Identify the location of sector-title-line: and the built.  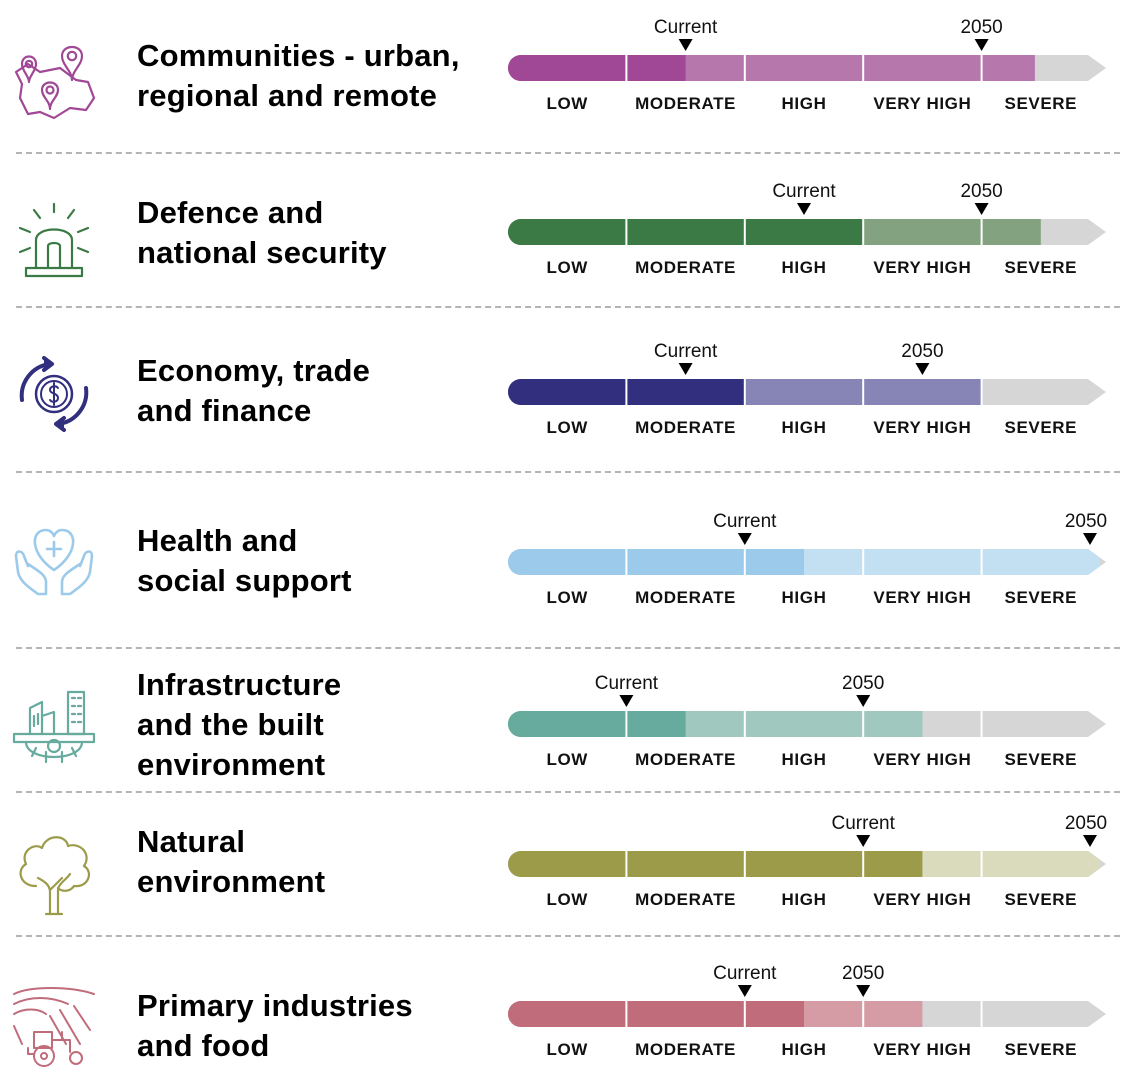
(230, 724).